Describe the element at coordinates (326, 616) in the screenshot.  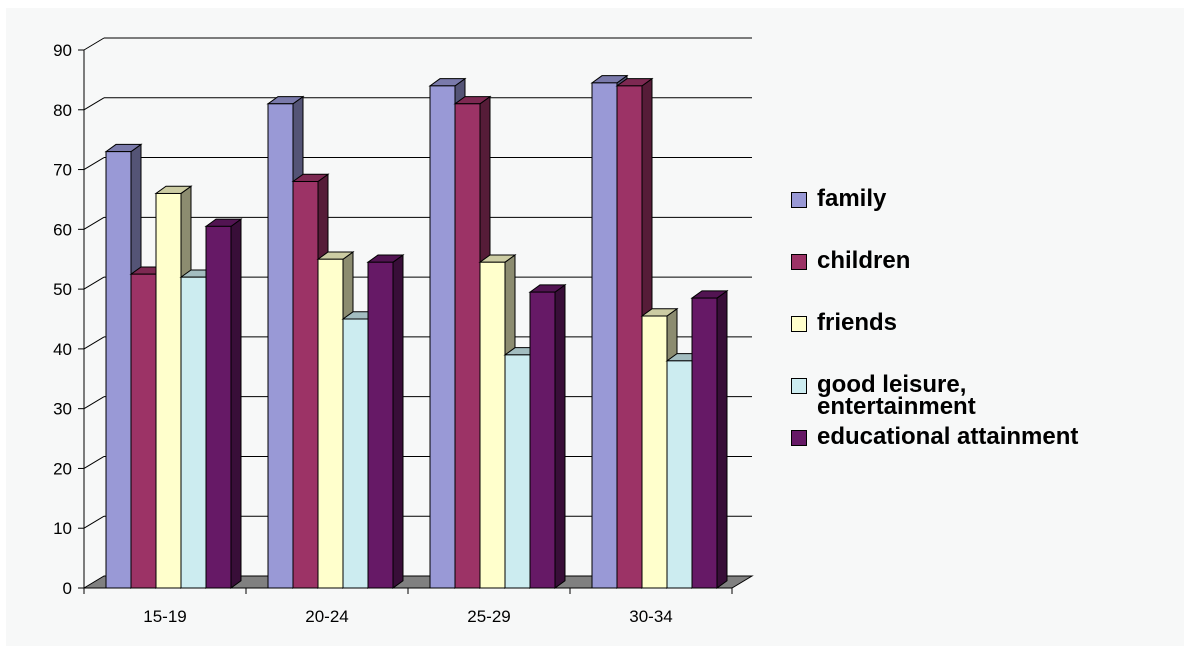
I see `x-tick-label: 20-24` at that location.